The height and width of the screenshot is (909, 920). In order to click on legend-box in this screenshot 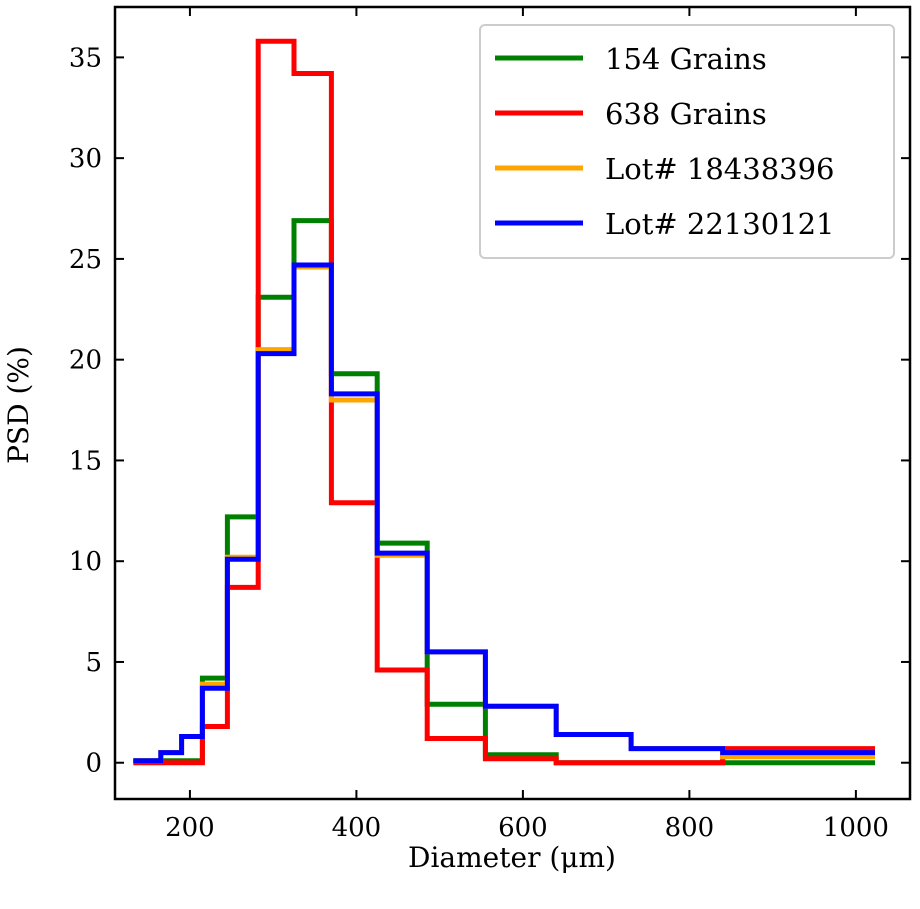, I will do `click(687, 141)`.